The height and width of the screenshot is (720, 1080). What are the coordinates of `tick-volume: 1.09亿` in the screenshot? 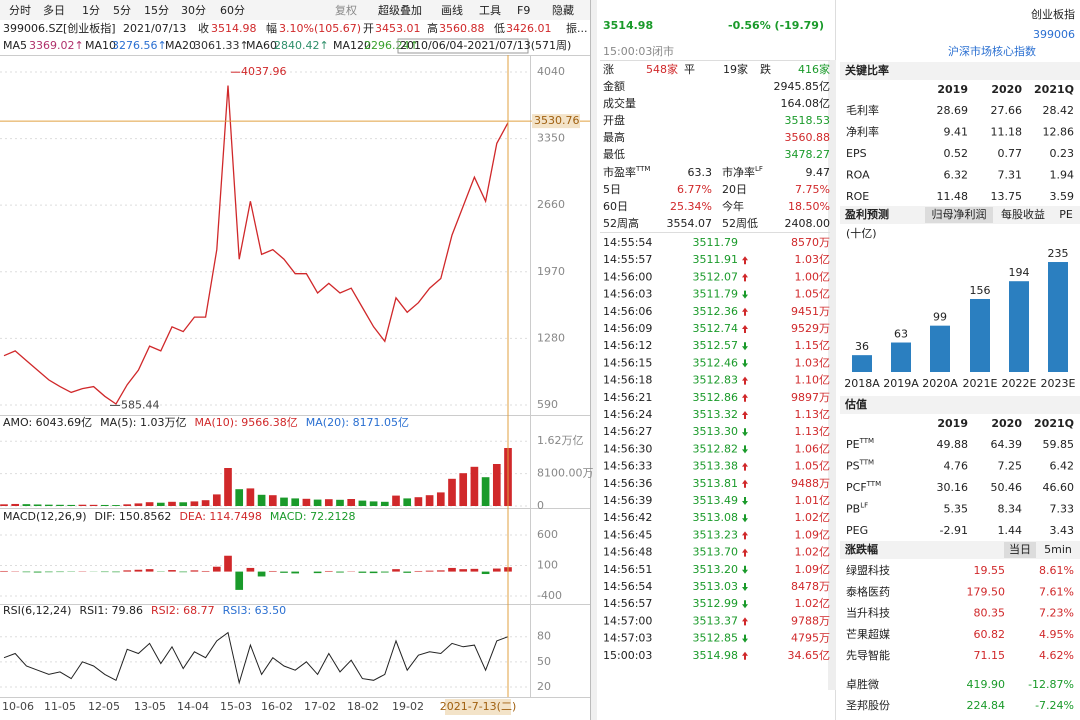 It's located at (813, 534).